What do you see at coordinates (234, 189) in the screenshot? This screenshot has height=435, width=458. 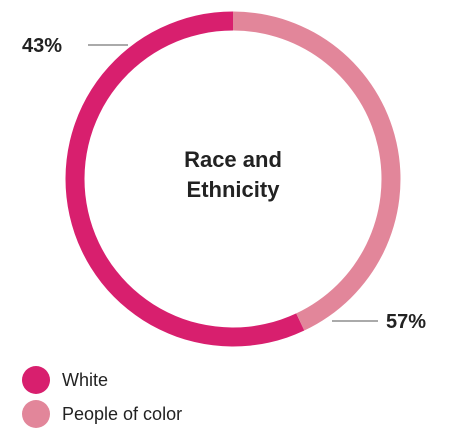 I see `chart-title-line-2: Ethnicity` at bounding box center [234, 189].